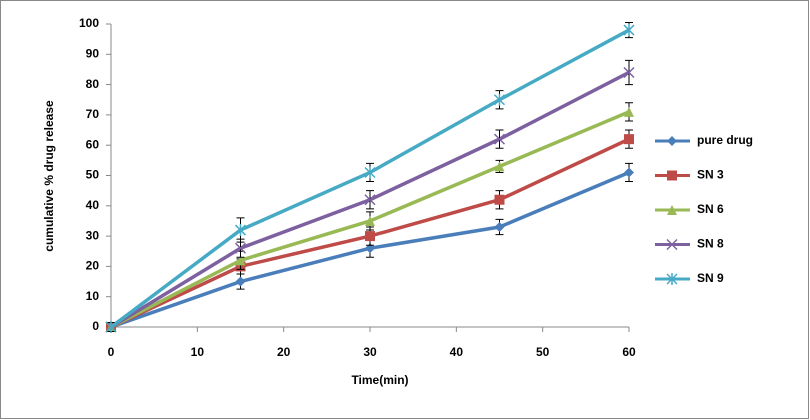 This screenshot has height=420, width=810. I want to click on x-tick-label: 40, so click(457, 352).